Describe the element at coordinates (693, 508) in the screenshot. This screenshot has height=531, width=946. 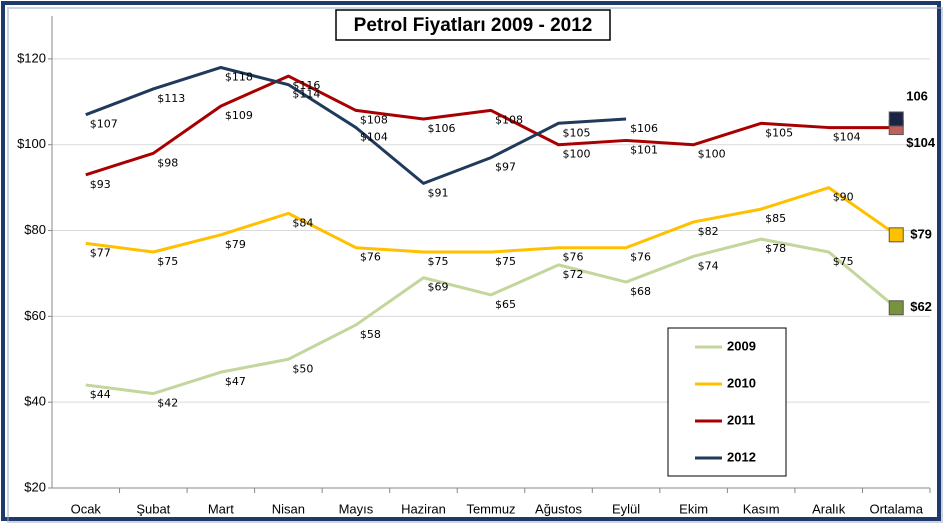
I see `x-tick-label: Ekim` at that location.